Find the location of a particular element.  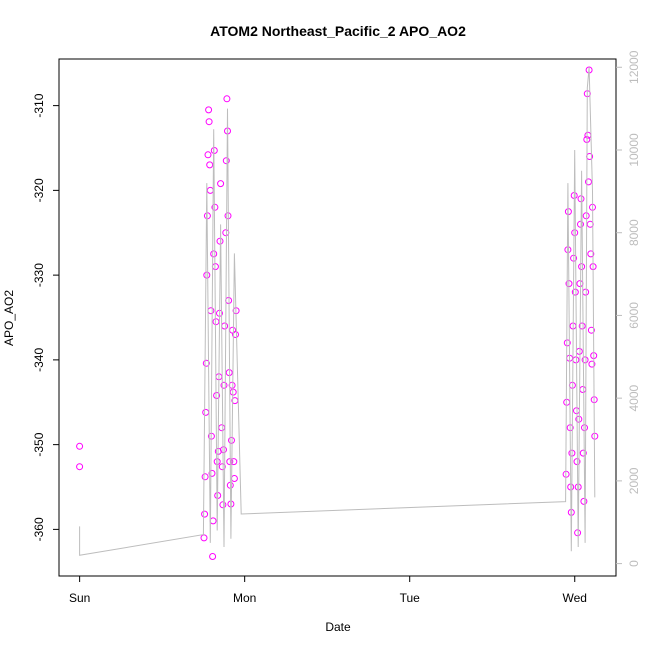

y-tick-label: -340 is located at coordinates (39, 360).